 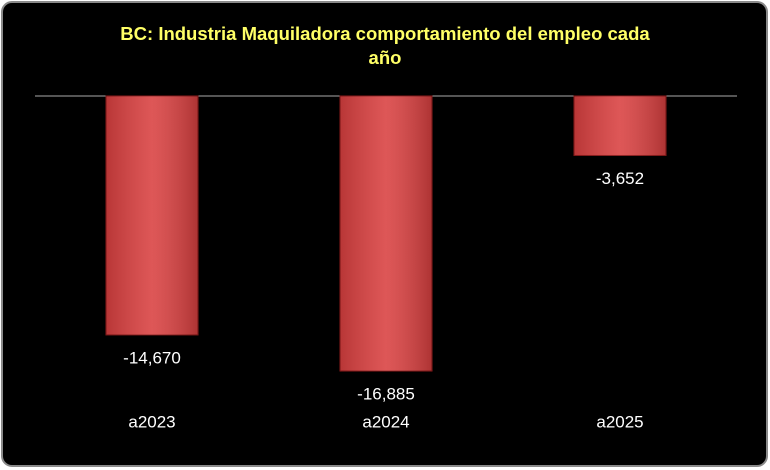 What do you see at coordinates (151, 421) in the screenshot?
I see `x-tick-label: a2023` at bounding box center [151, 421].